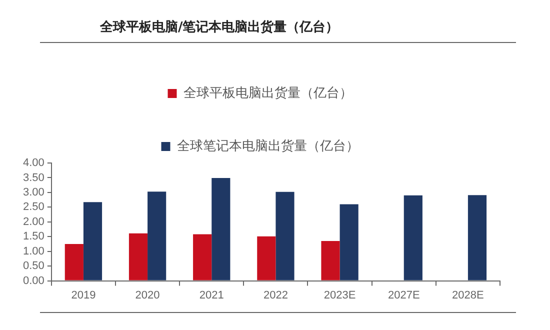 This screenshot has height=330, width=550. What do you see at coordinates (33, 280) in the screenshot?
I see `y-tick-label: 0.00` at bounding box center [33, 280].